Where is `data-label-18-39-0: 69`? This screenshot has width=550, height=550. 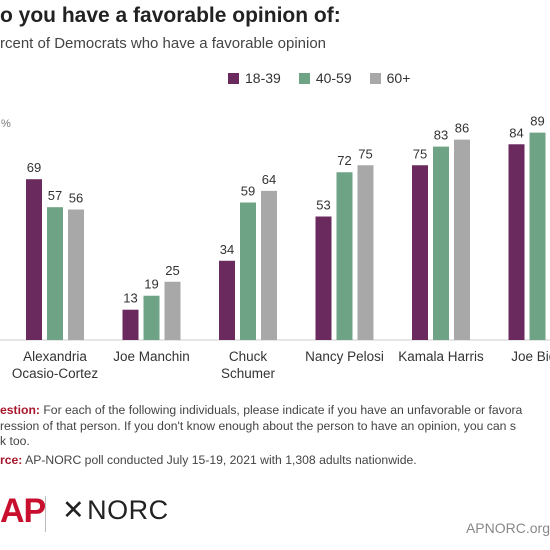
data-label-18-39-0: 69 is located at coordinates (34, 167).